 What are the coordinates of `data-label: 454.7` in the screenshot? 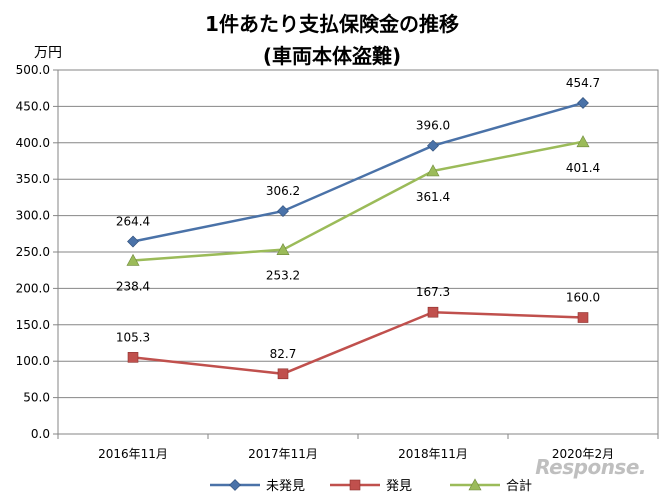 It's located at (583, 83).